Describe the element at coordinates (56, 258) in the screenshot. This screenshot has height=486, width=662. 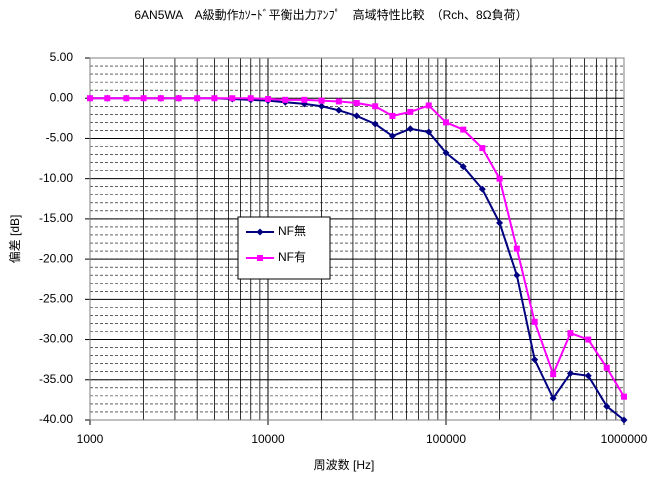
I see `y-tick-label: -20.00` at that location.